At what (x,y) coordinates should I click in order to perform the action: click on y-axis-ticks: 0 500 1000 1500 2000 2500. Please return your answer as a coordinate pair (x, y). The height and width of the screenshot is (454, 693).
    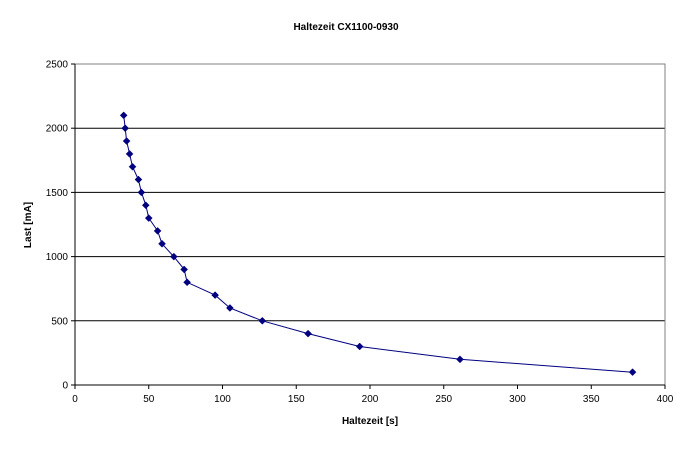
    Looking at the image, I should click on (60, 226).